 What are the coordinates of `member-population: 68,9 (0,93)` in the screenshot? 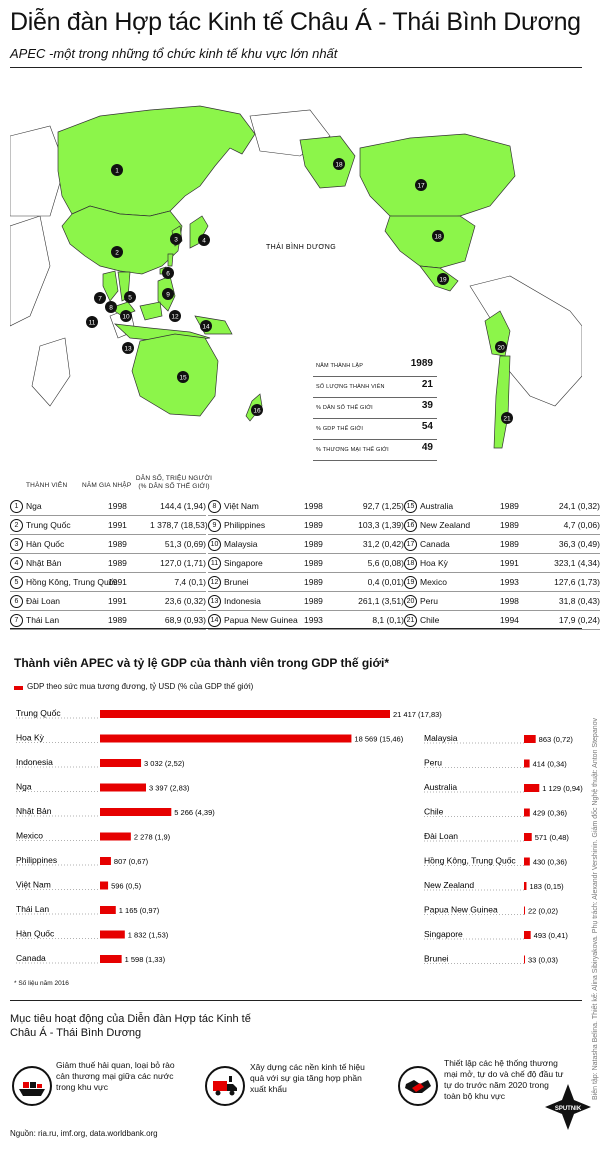 It's located at (185, 620).